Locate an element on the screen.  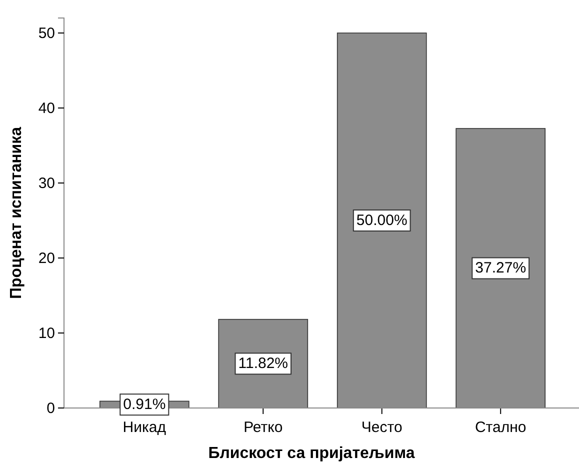
x-axis-title: Блискост са пријатељима is located at coordinates (311, 453).